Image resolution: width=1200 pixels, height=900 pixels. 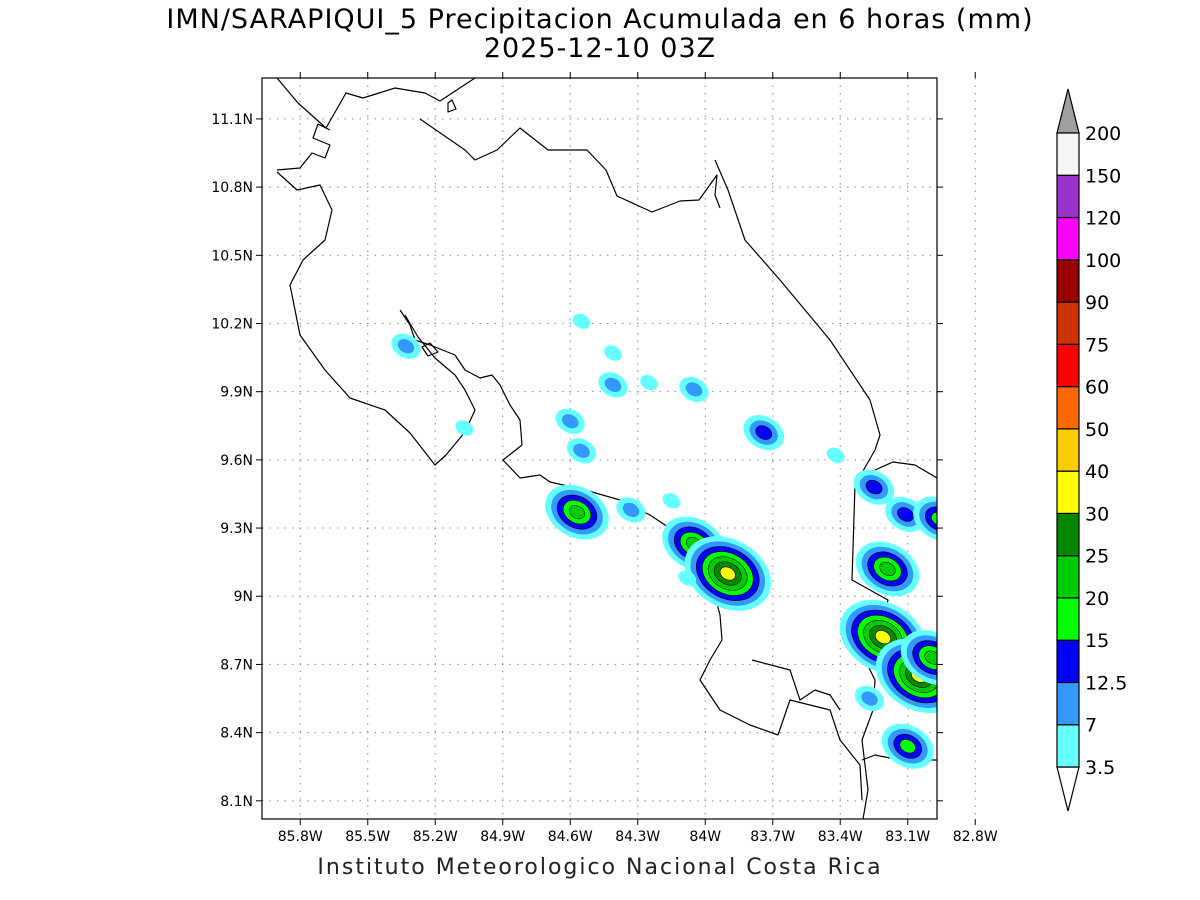 I want to click on lon-tick-label: 84W, so click(x=705, y=837).